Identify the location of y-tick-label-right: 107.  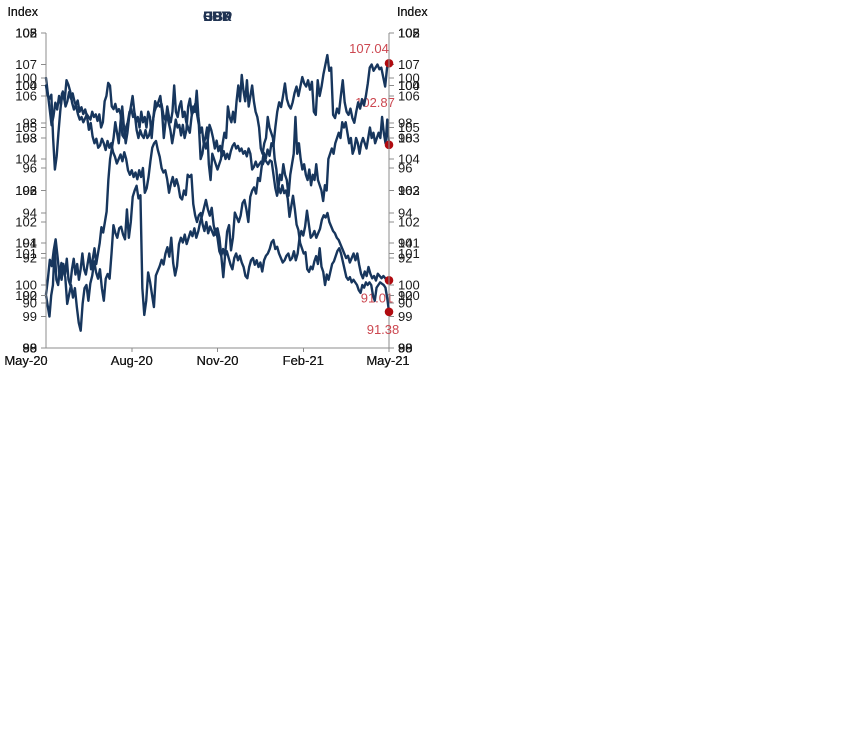
(409, 64).